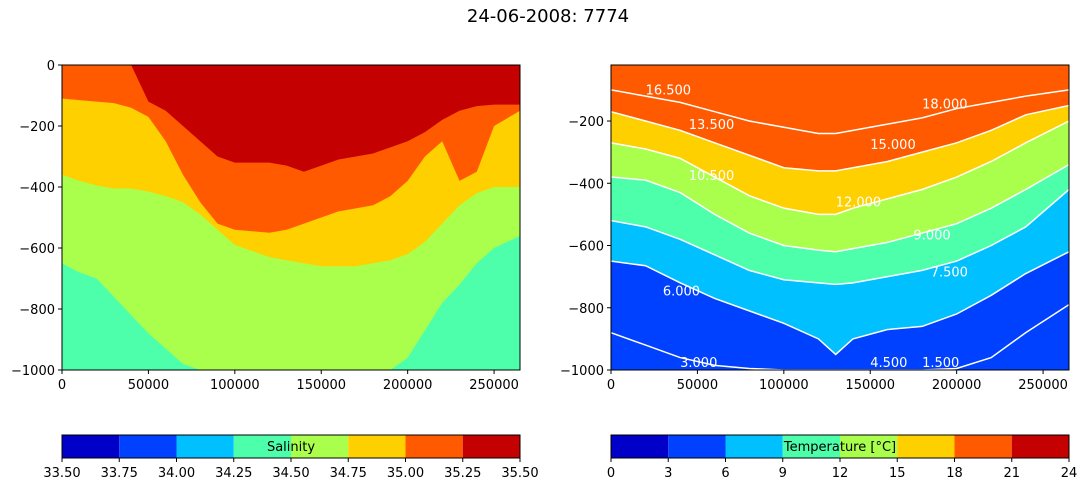  What do you see at coordinates (949, 273) in the screenshot?
I see `contour-label: 7.500` at bounding box center [949, 273].